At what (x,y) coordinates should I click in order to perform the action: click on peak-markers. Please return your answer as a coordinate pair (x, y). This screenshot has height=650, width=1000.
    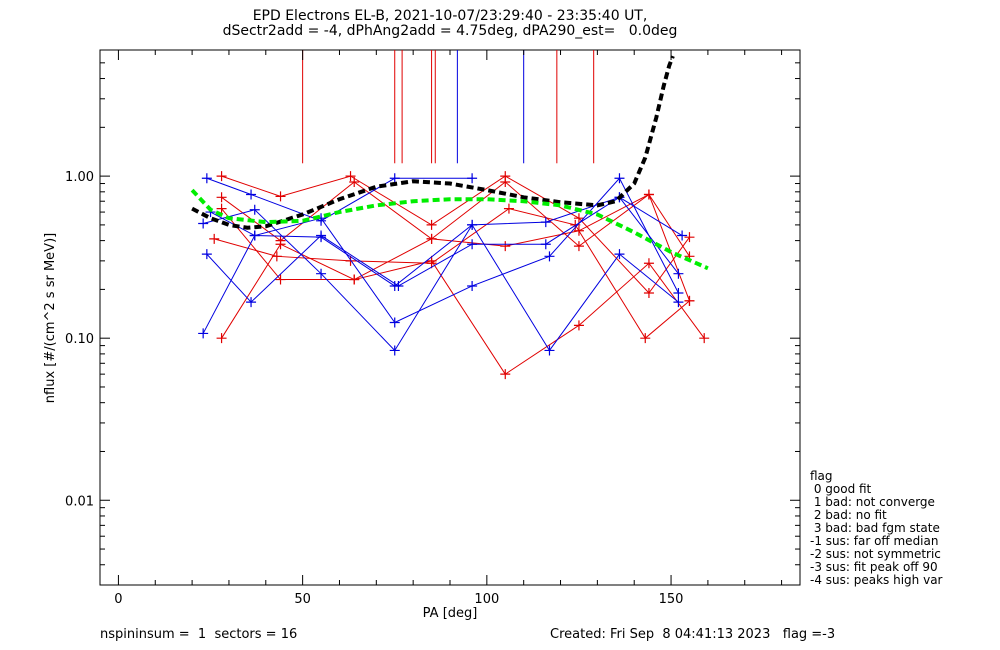
    Looking at the image, I should click on (448, 107).